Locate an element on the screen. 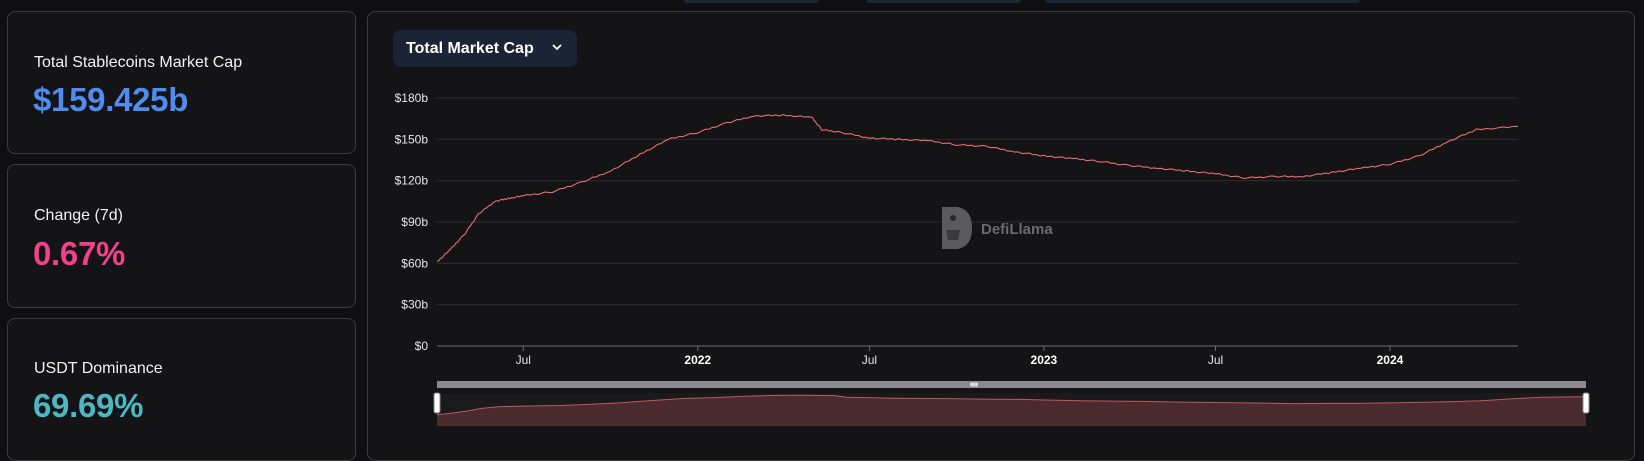 This screenshot has width=1644, height=461. total-market-cap-card: Total Stablecoins Market Cap $159.425b is located at coordinates (181, 82).